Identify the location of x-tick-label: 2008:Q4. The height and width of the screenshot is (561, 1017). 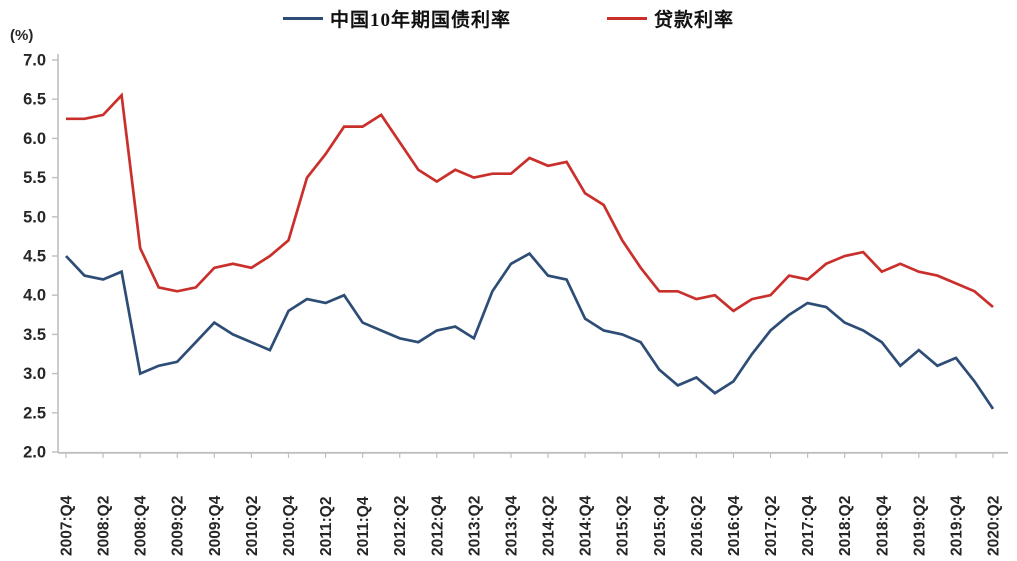
(141, 525).